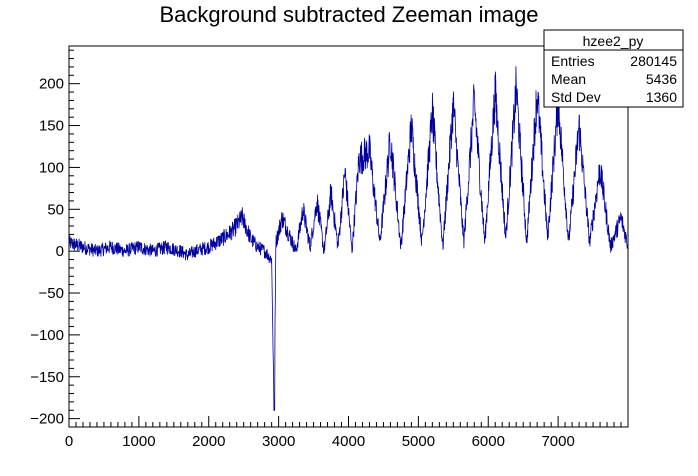 The image size is (698, 476). Describe the element at coordinates (55, 209) in the screenshot. I see `y-tick-label: 50` at that location.